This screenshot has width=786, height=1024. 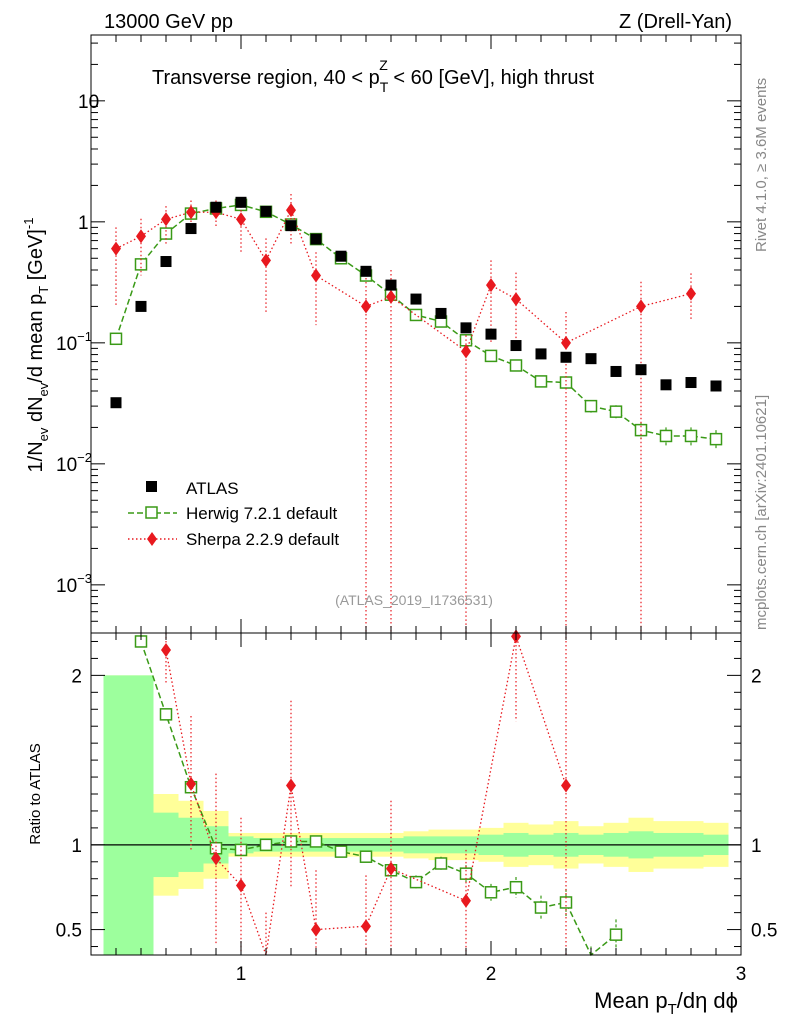 I want to click on legend-atlas-label: ATLAS, so click(x=212, y=488).